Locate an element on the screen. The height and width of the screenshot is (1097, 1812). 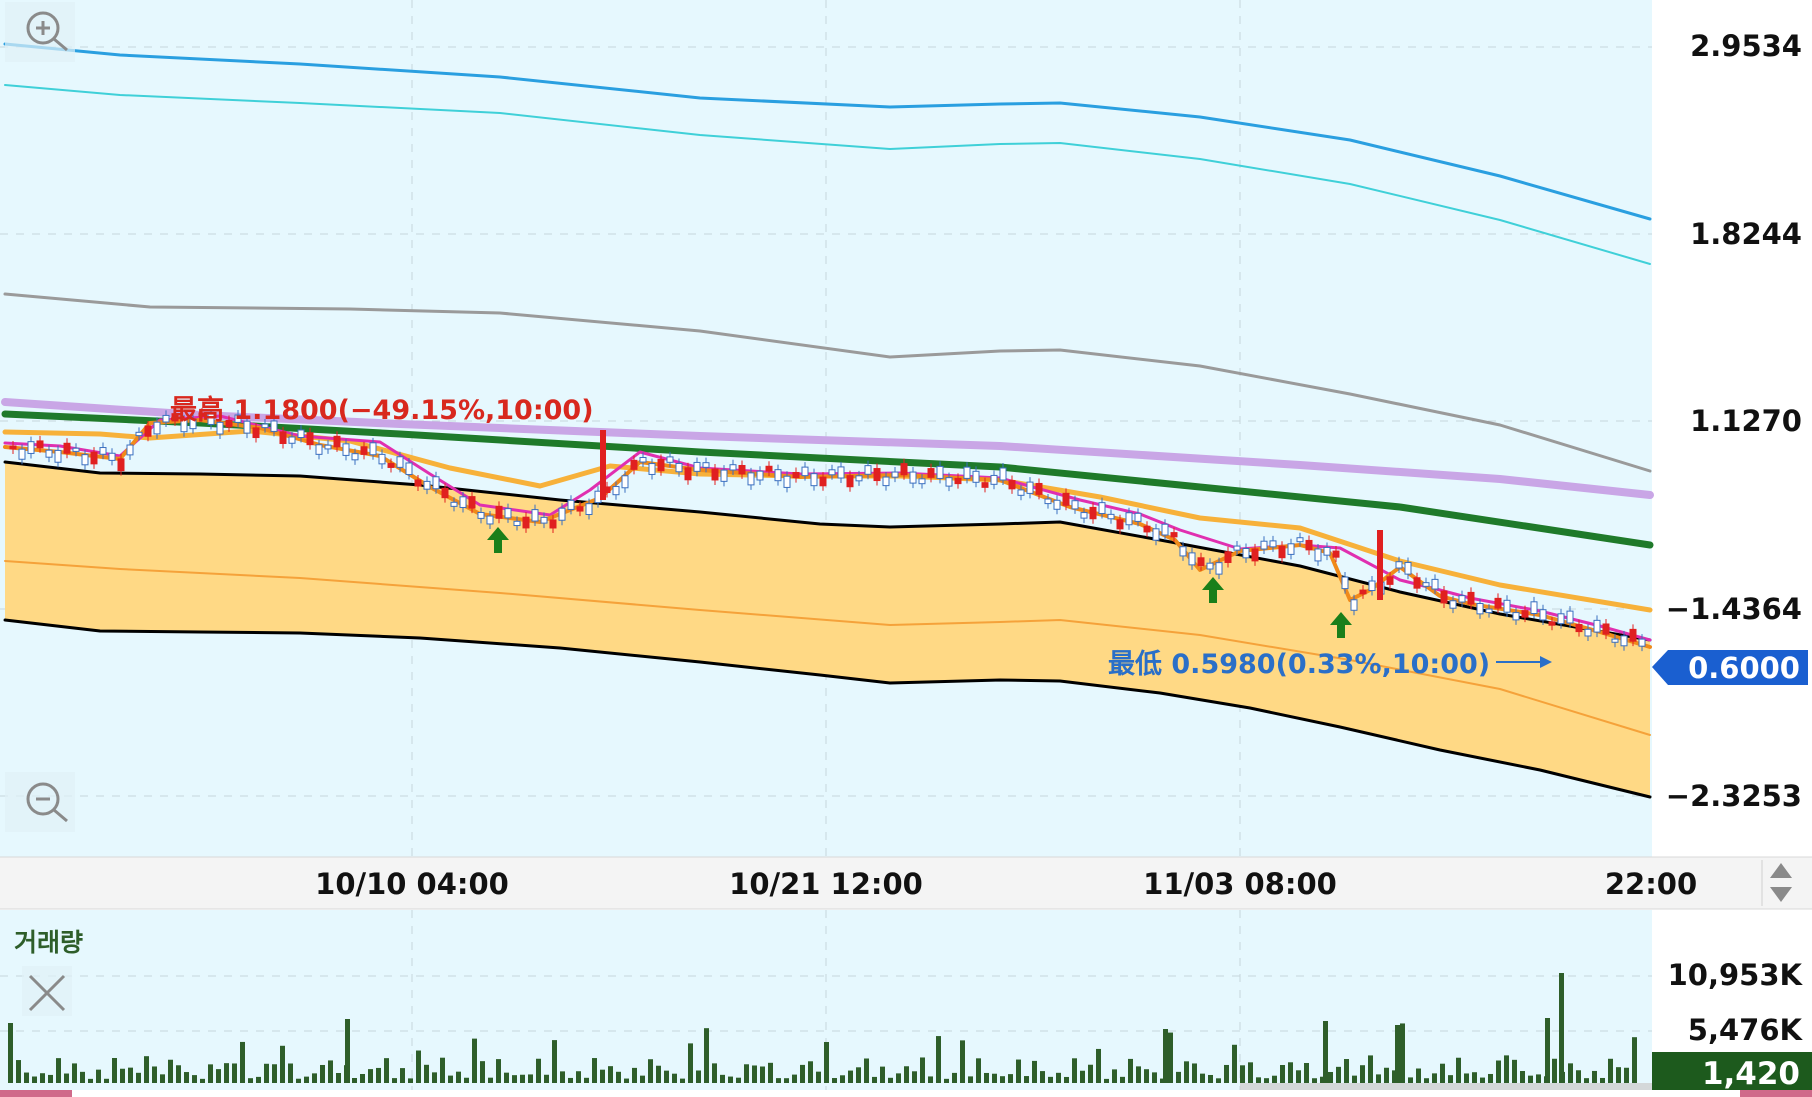
high-annotation: 最高 1.1800(−49.15%,10:00) is located at coordinates (382, 410).